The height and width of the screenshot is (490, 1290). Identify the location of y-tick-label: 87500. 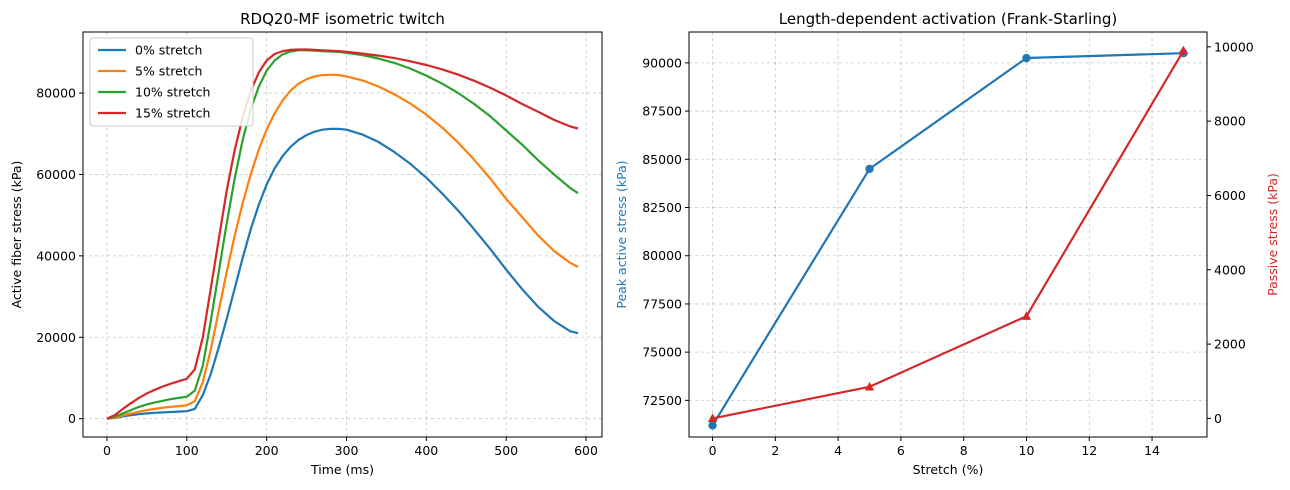
(662, 111).